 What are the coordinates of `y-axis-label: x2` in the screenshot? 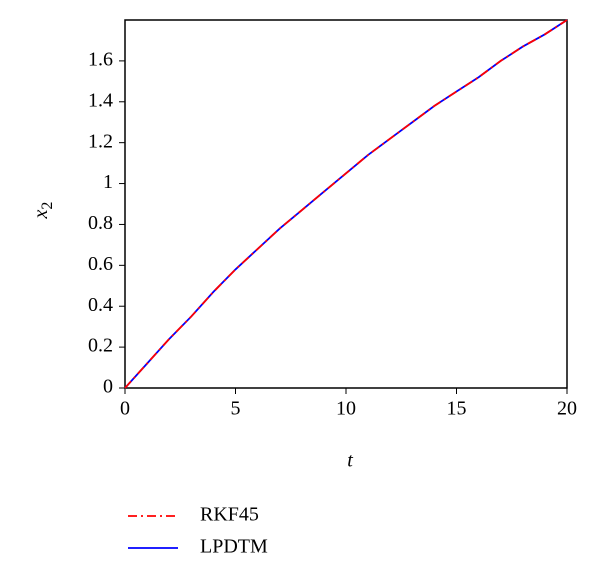 It's located at (43, 211).